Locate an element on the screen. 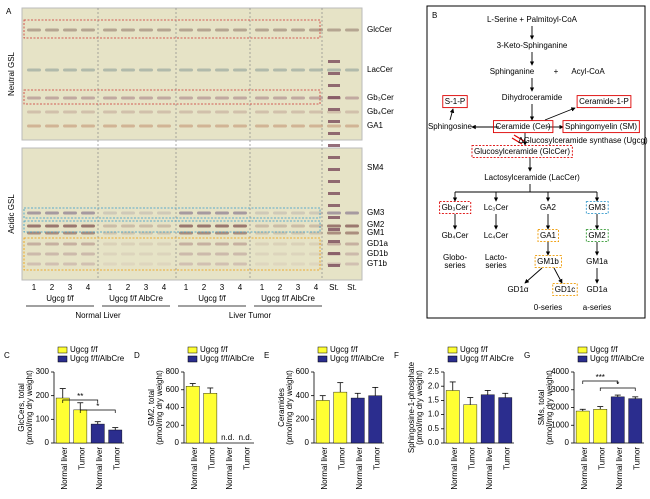  pathway-node: Lactosylceramide (LacCer) is located at coordinates (532, 177).